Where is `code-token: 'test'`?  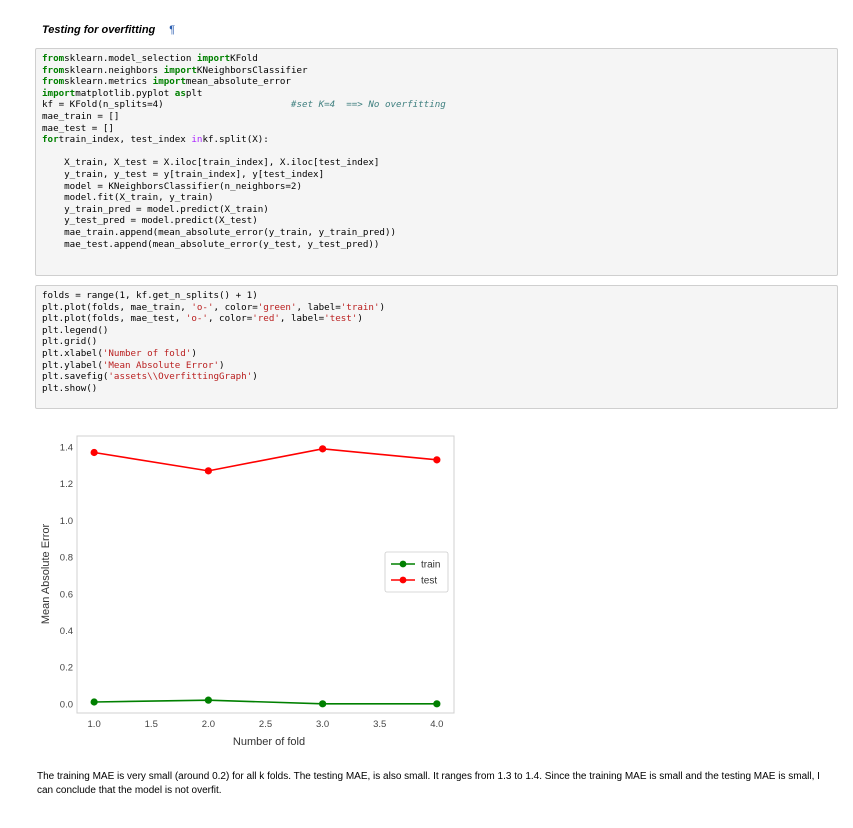
code-token: 'test' is located at coordinates (341, 319).